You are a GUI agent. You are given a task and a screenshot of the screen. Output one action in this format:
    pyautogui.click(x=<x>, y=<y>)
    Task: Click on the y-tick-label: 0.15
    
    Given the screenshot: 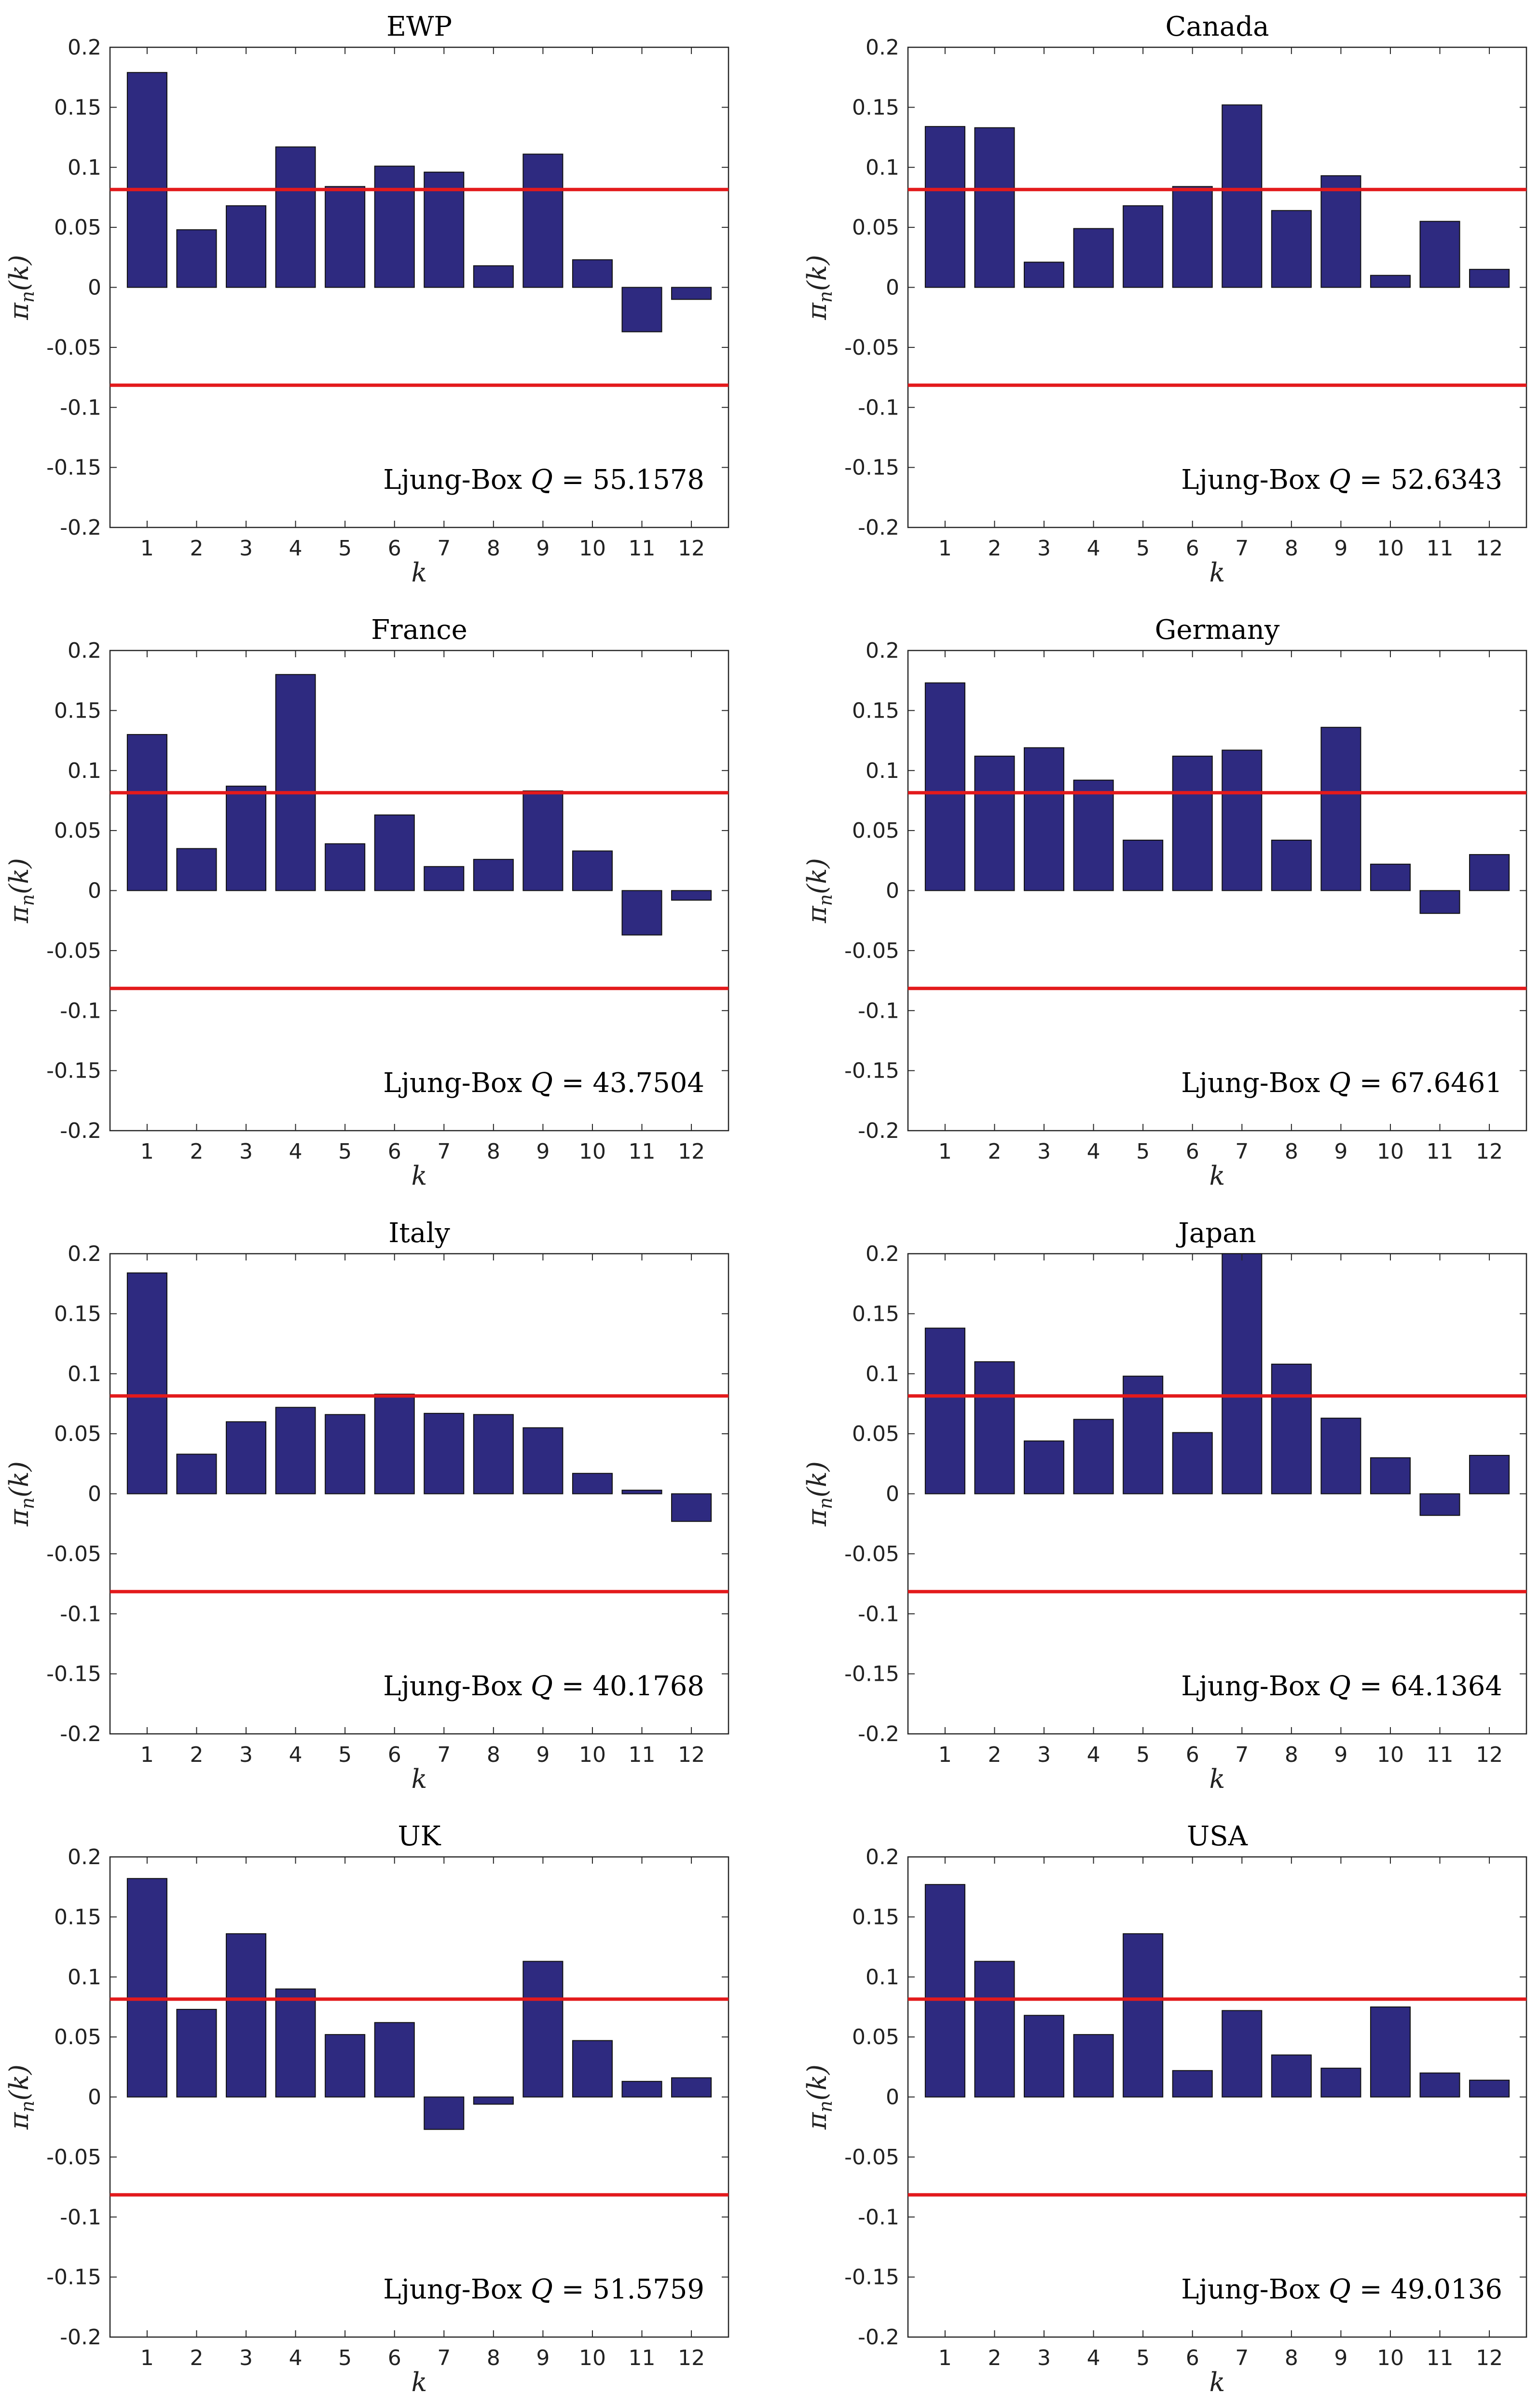 What is the action you would take?
    pyautogui.click(x=875, y=1313)
    